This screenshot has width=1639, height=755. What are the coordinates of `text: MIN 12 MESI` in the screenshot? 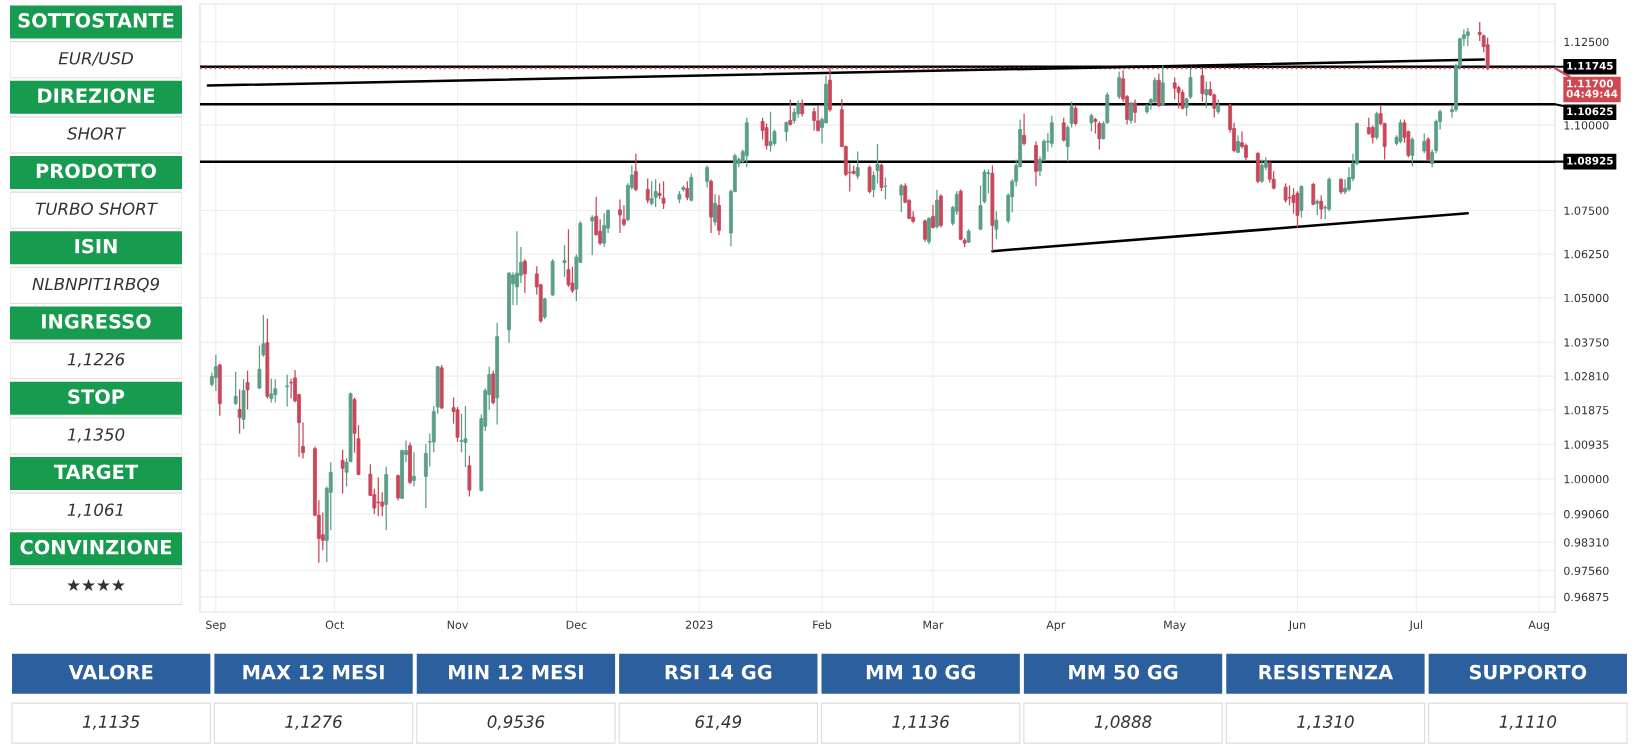 It's located at (516, 672).